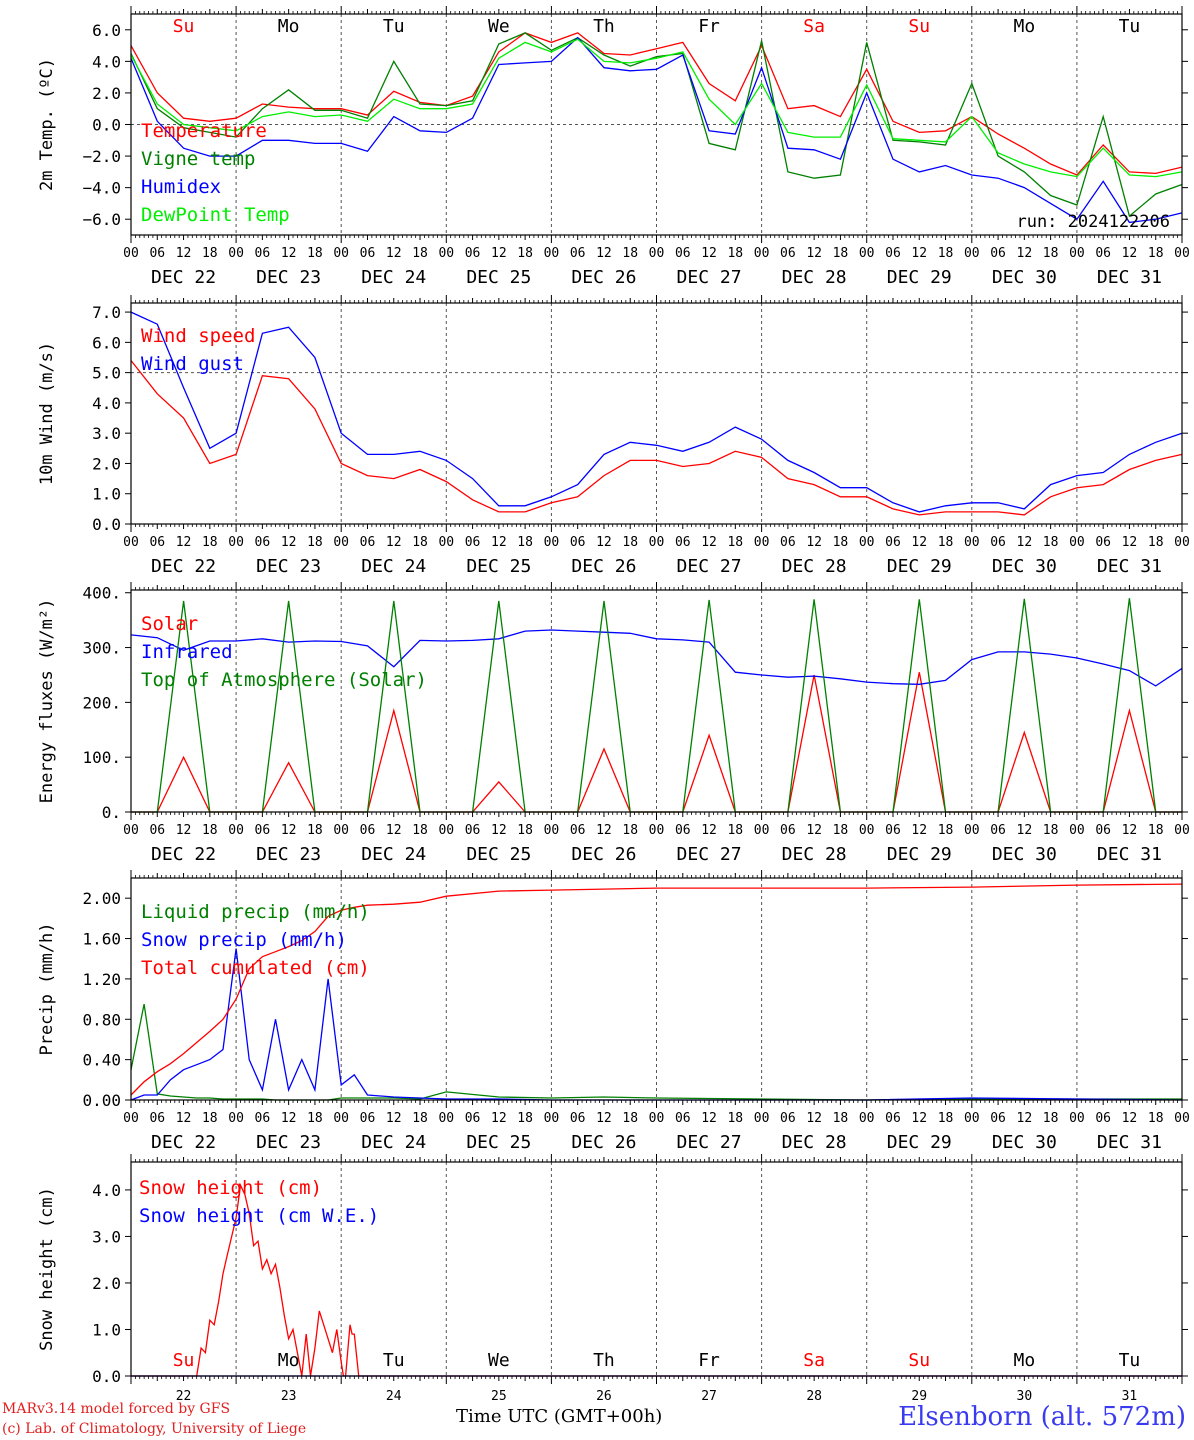  Describe the element at coordinates (709, 1396) in the screenshot. I see `day-number-label: 27` at that location.